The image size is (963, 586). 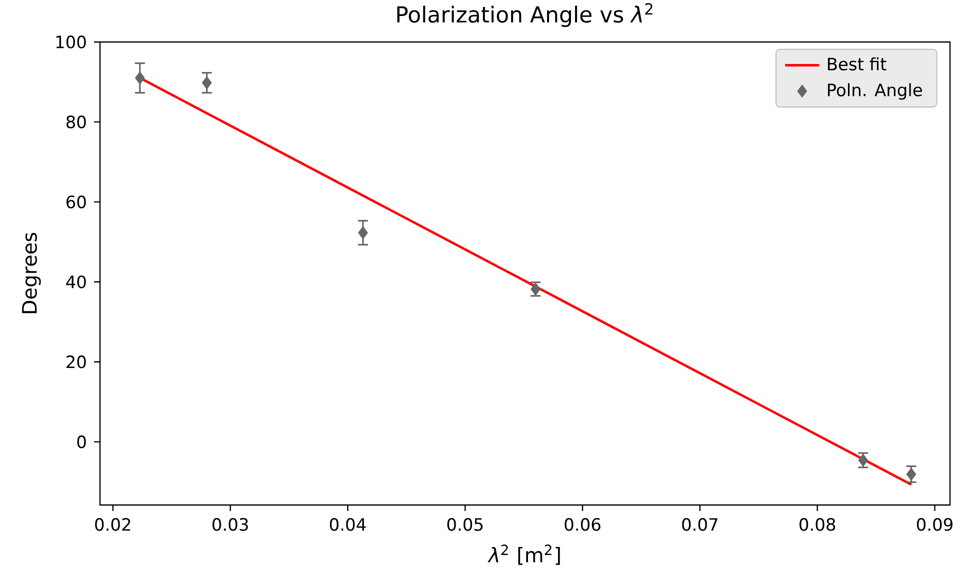 What do you see at coordinates (76, 361) in the screenshot?
I see `y-tick-label: 20` at bounding box center [76, 361].